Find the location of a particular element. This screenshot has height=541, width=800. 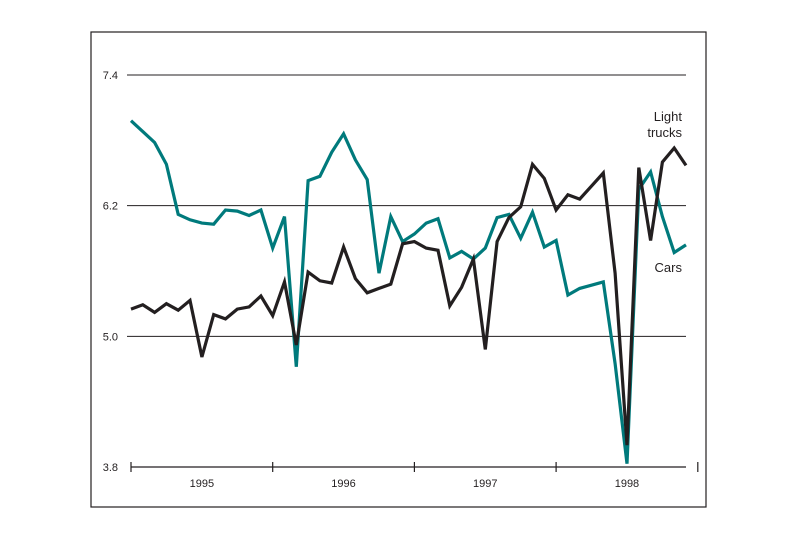

x-year-label: 1998 is located at coordinates (627, 484).